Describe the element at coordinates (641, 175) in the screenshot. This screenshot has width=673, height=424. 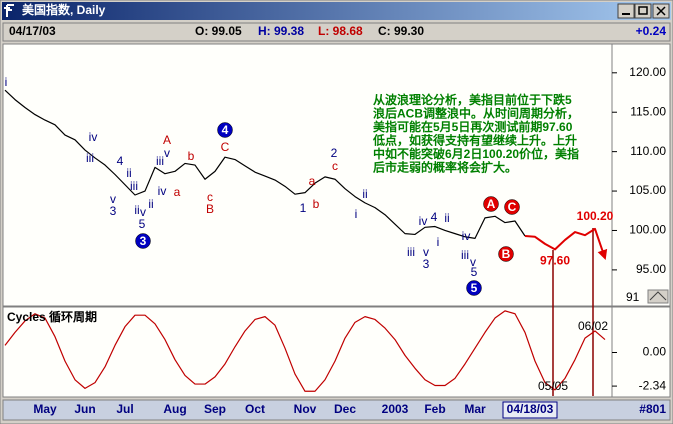
I see `price-axis-panel` at that location.